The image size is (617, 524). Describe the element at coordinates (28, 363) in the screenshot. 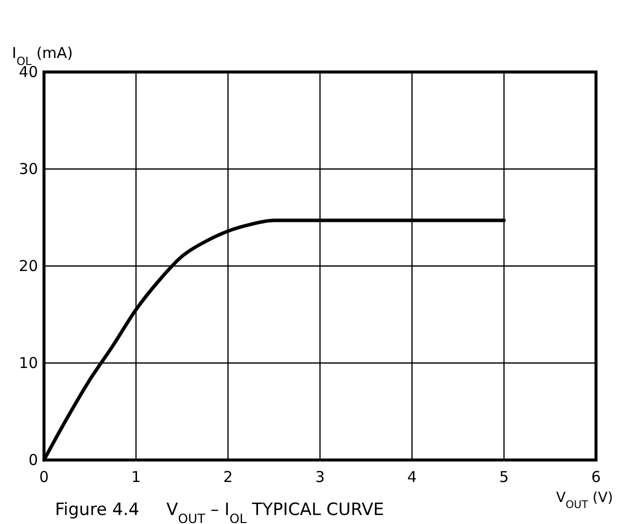

I see `y-tick-label: 10` at that location.